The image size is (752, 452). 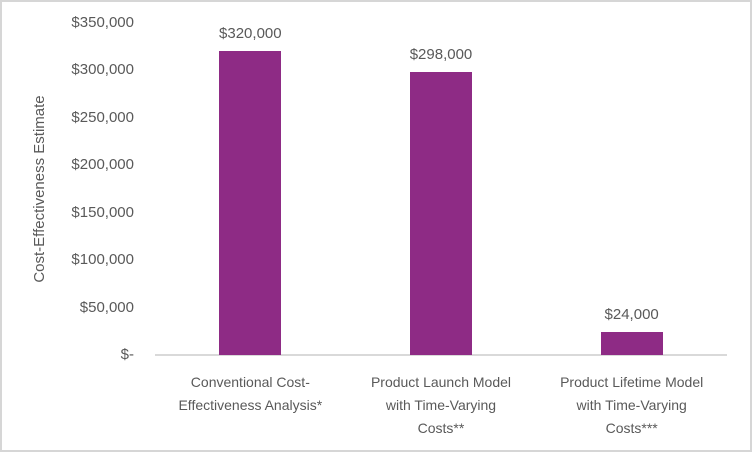 I want to click on y-tick-label: $250,000, so click(x=102, y=117).